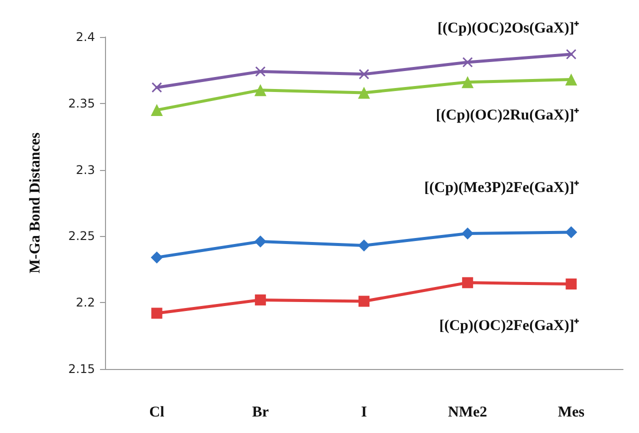 Image resolution: width=639 pixels, height=433 pixels. Describe the element at coordinates (156, 412) in the screenshot. I see `x-tick-label: Cl` at that location.